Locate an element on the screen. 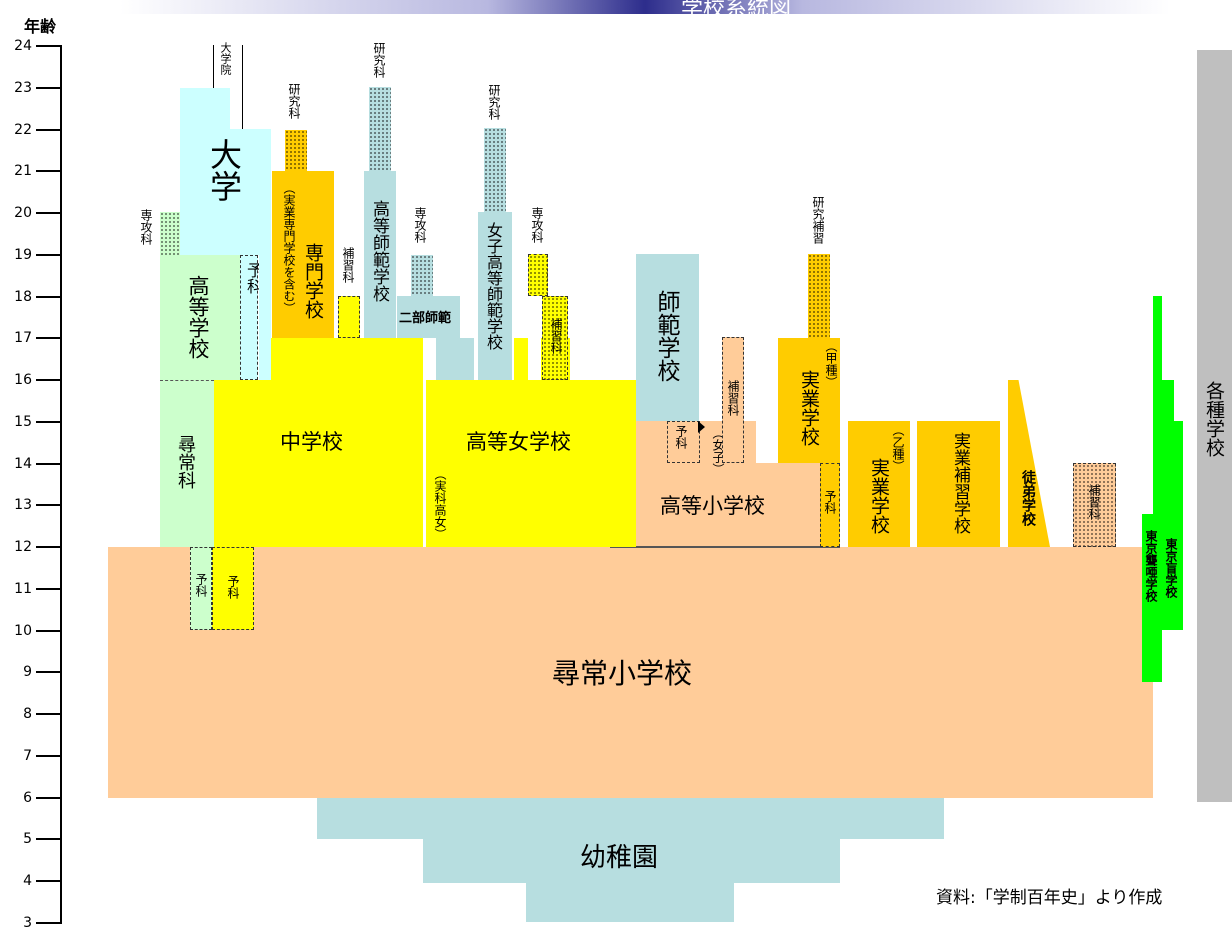 The height and width of the screenshot is (931, 1232). high-school-label: 高等学校 is located at coordinates (198, 317).